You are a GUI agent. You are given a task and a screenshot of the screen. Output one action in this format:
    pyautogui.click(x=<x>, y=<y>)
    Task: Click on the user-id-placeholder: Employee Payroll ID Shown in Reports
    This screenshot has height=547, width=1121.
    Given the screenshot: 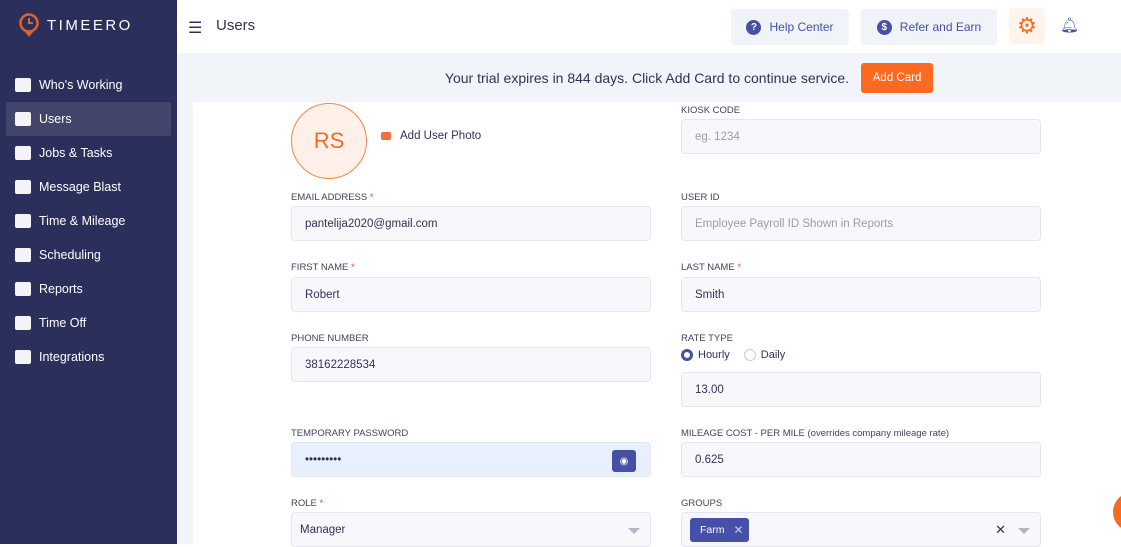 What is the action you would take?
    pyautogui.click(x=794, y=223)
    